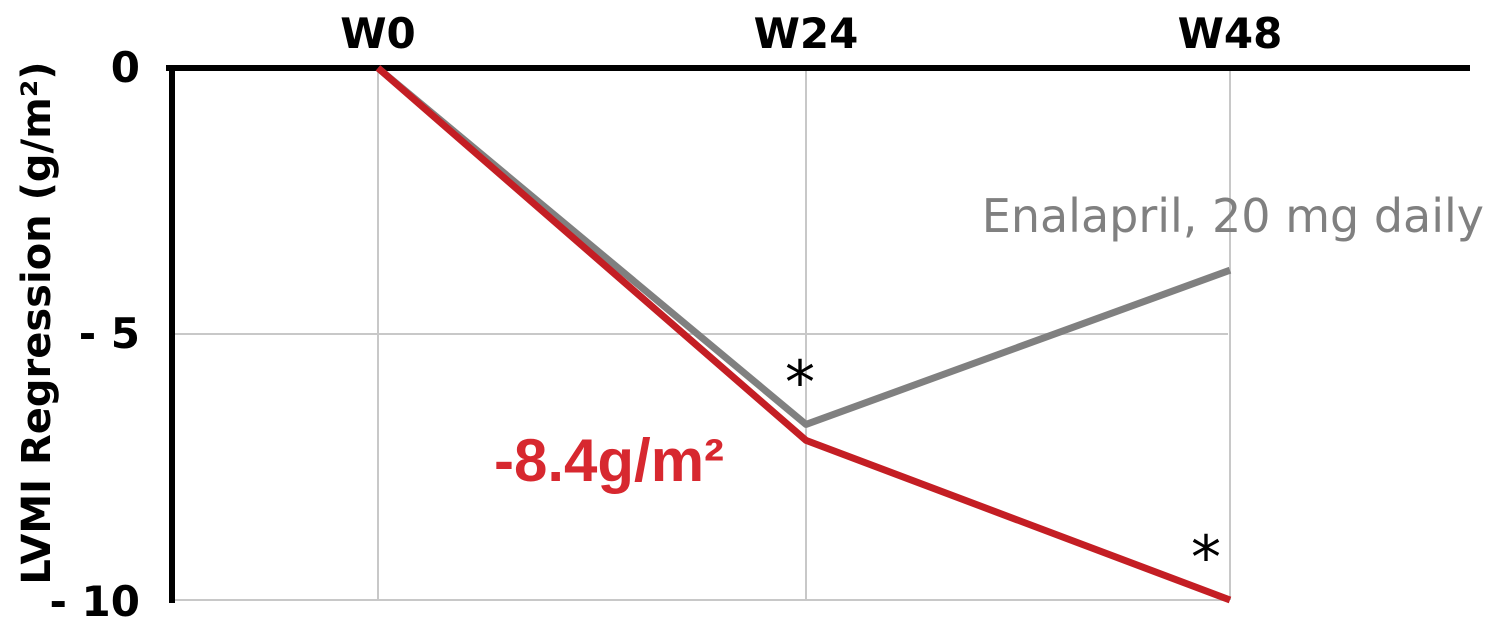  What do you see at coordinates (1206, 558) in the screenshot?
I see `significance-star-w48: *` at bounding box center [1206, 558].